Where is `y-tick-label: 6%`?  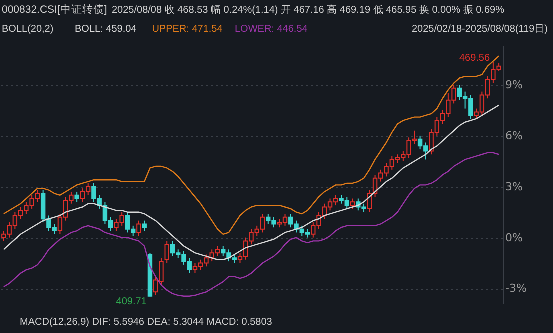
y-tick-label: 6% is located at coordinates (514, 135).